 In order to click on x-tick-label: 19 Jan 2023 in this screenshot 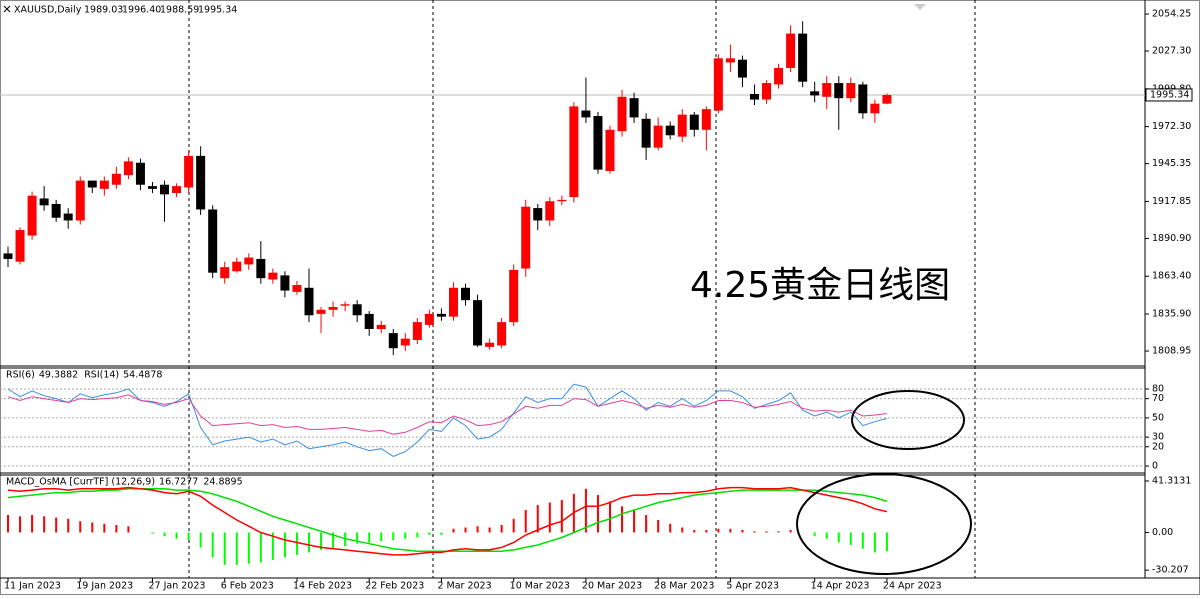, I will do `click(104, 586)`.